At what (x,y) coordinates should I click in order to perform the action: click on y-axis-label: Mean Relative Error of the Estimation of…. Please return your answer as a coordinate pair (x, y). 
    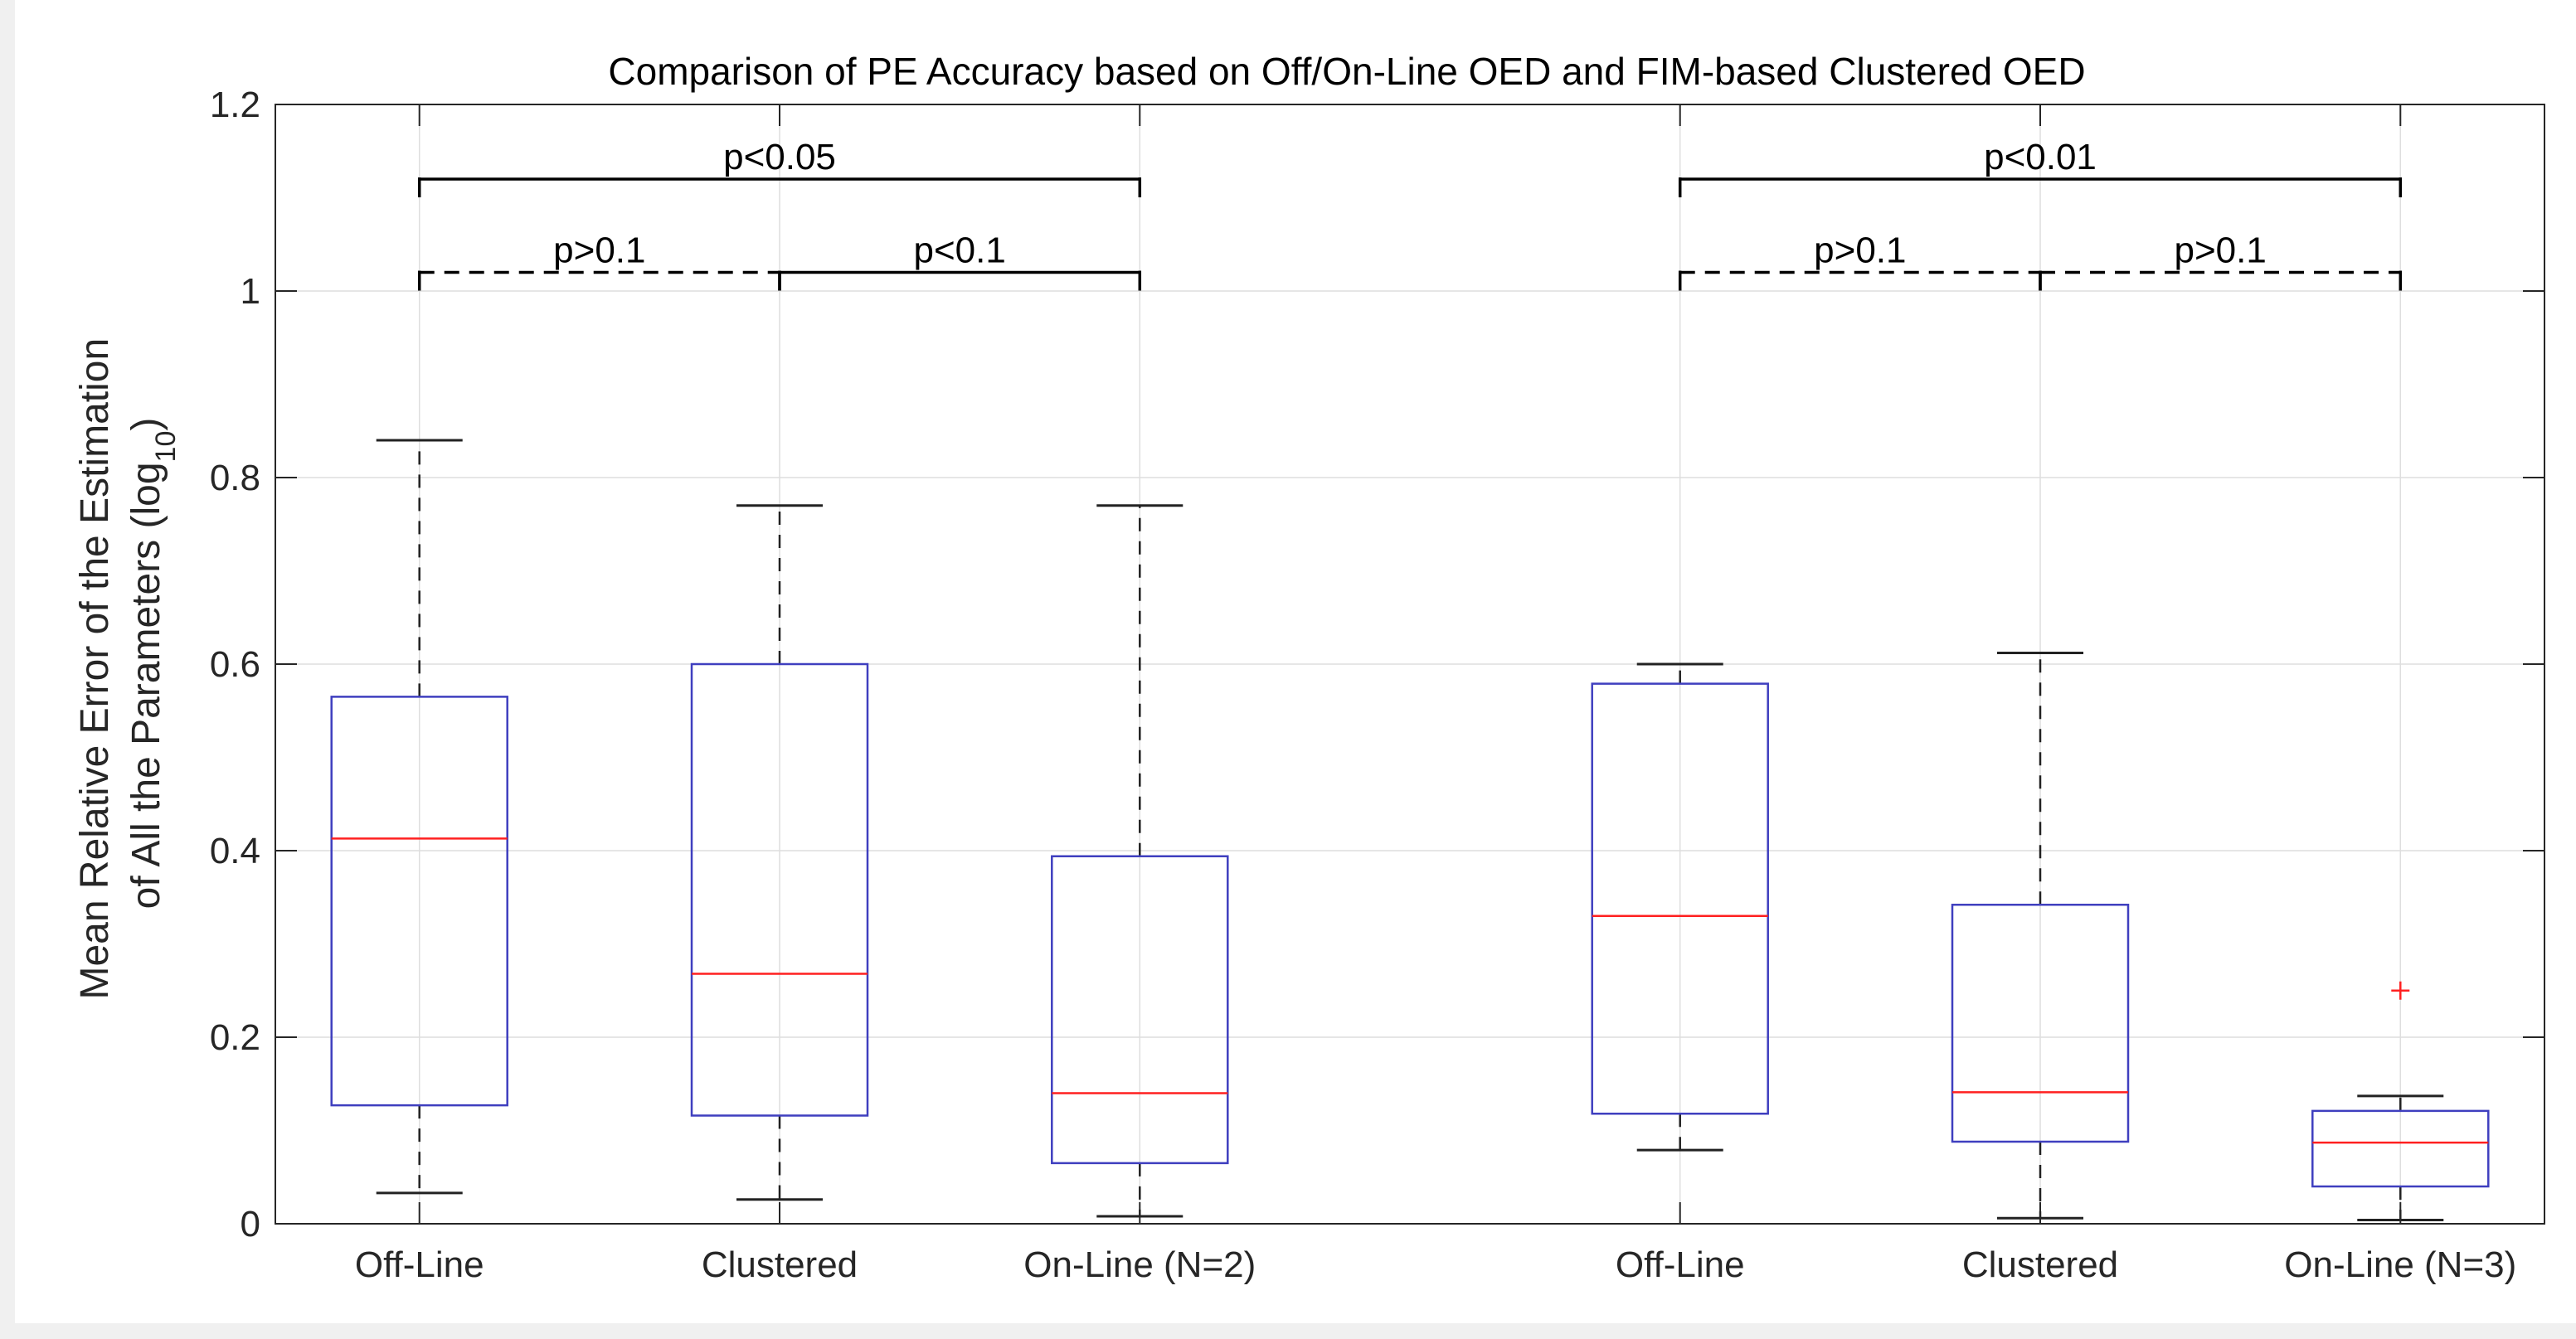
    Looking at the image, I should click on (128, 663).